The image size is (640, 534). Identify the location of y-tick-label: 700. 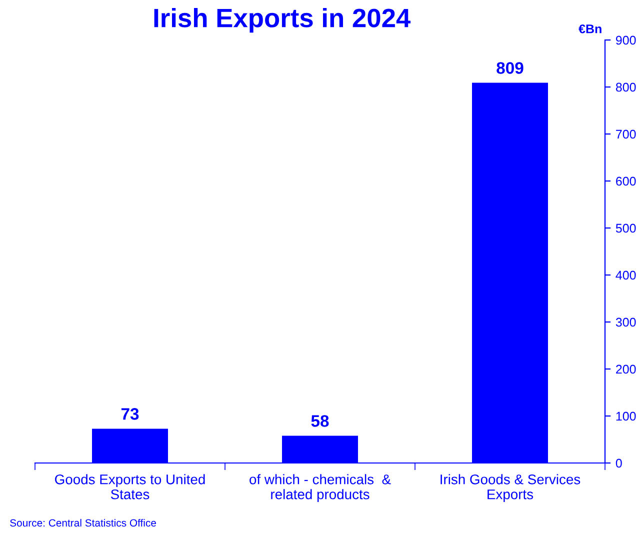
(626, 134).